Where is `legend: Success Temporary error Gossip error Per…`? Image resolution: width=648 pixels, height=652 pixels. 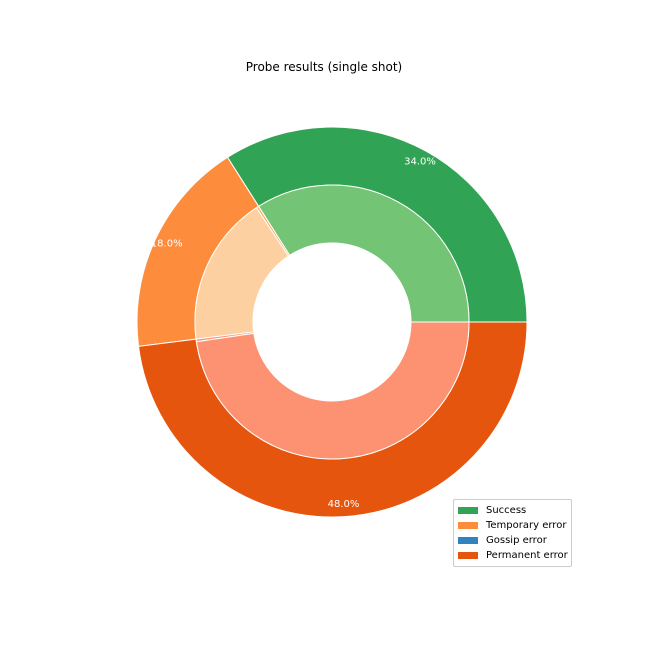
legend: Success Temporary error Gossip error Per… is located at coordinates (512, 533).